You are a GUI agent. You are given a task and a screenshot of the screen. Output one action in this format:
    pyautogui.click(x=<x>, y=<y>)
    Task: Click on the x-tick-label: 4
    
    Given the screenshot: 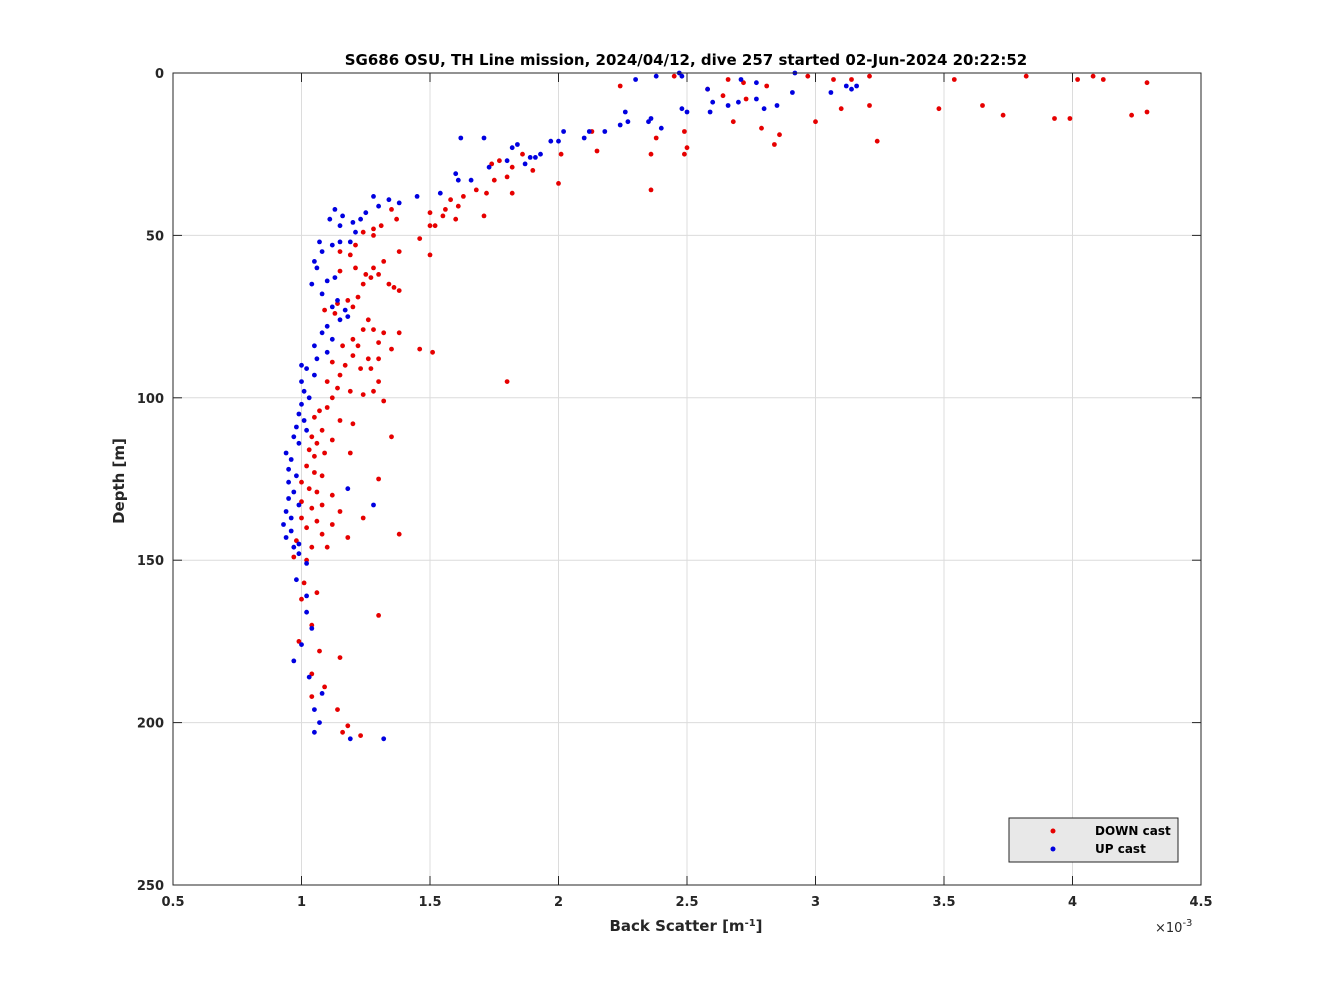 What is the action you would take?
    pyautogui.click(x=1072, y=902)
    